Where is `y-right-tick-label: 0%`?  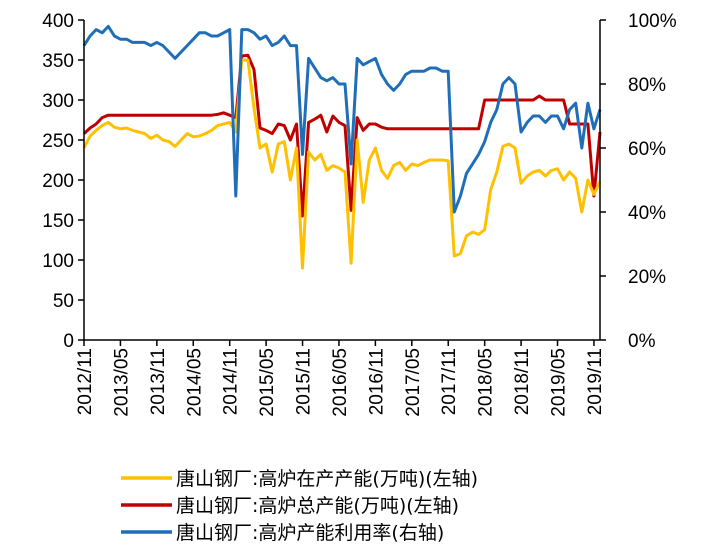
y-right-tick-label: 0% is located at coordinates (642, 341).